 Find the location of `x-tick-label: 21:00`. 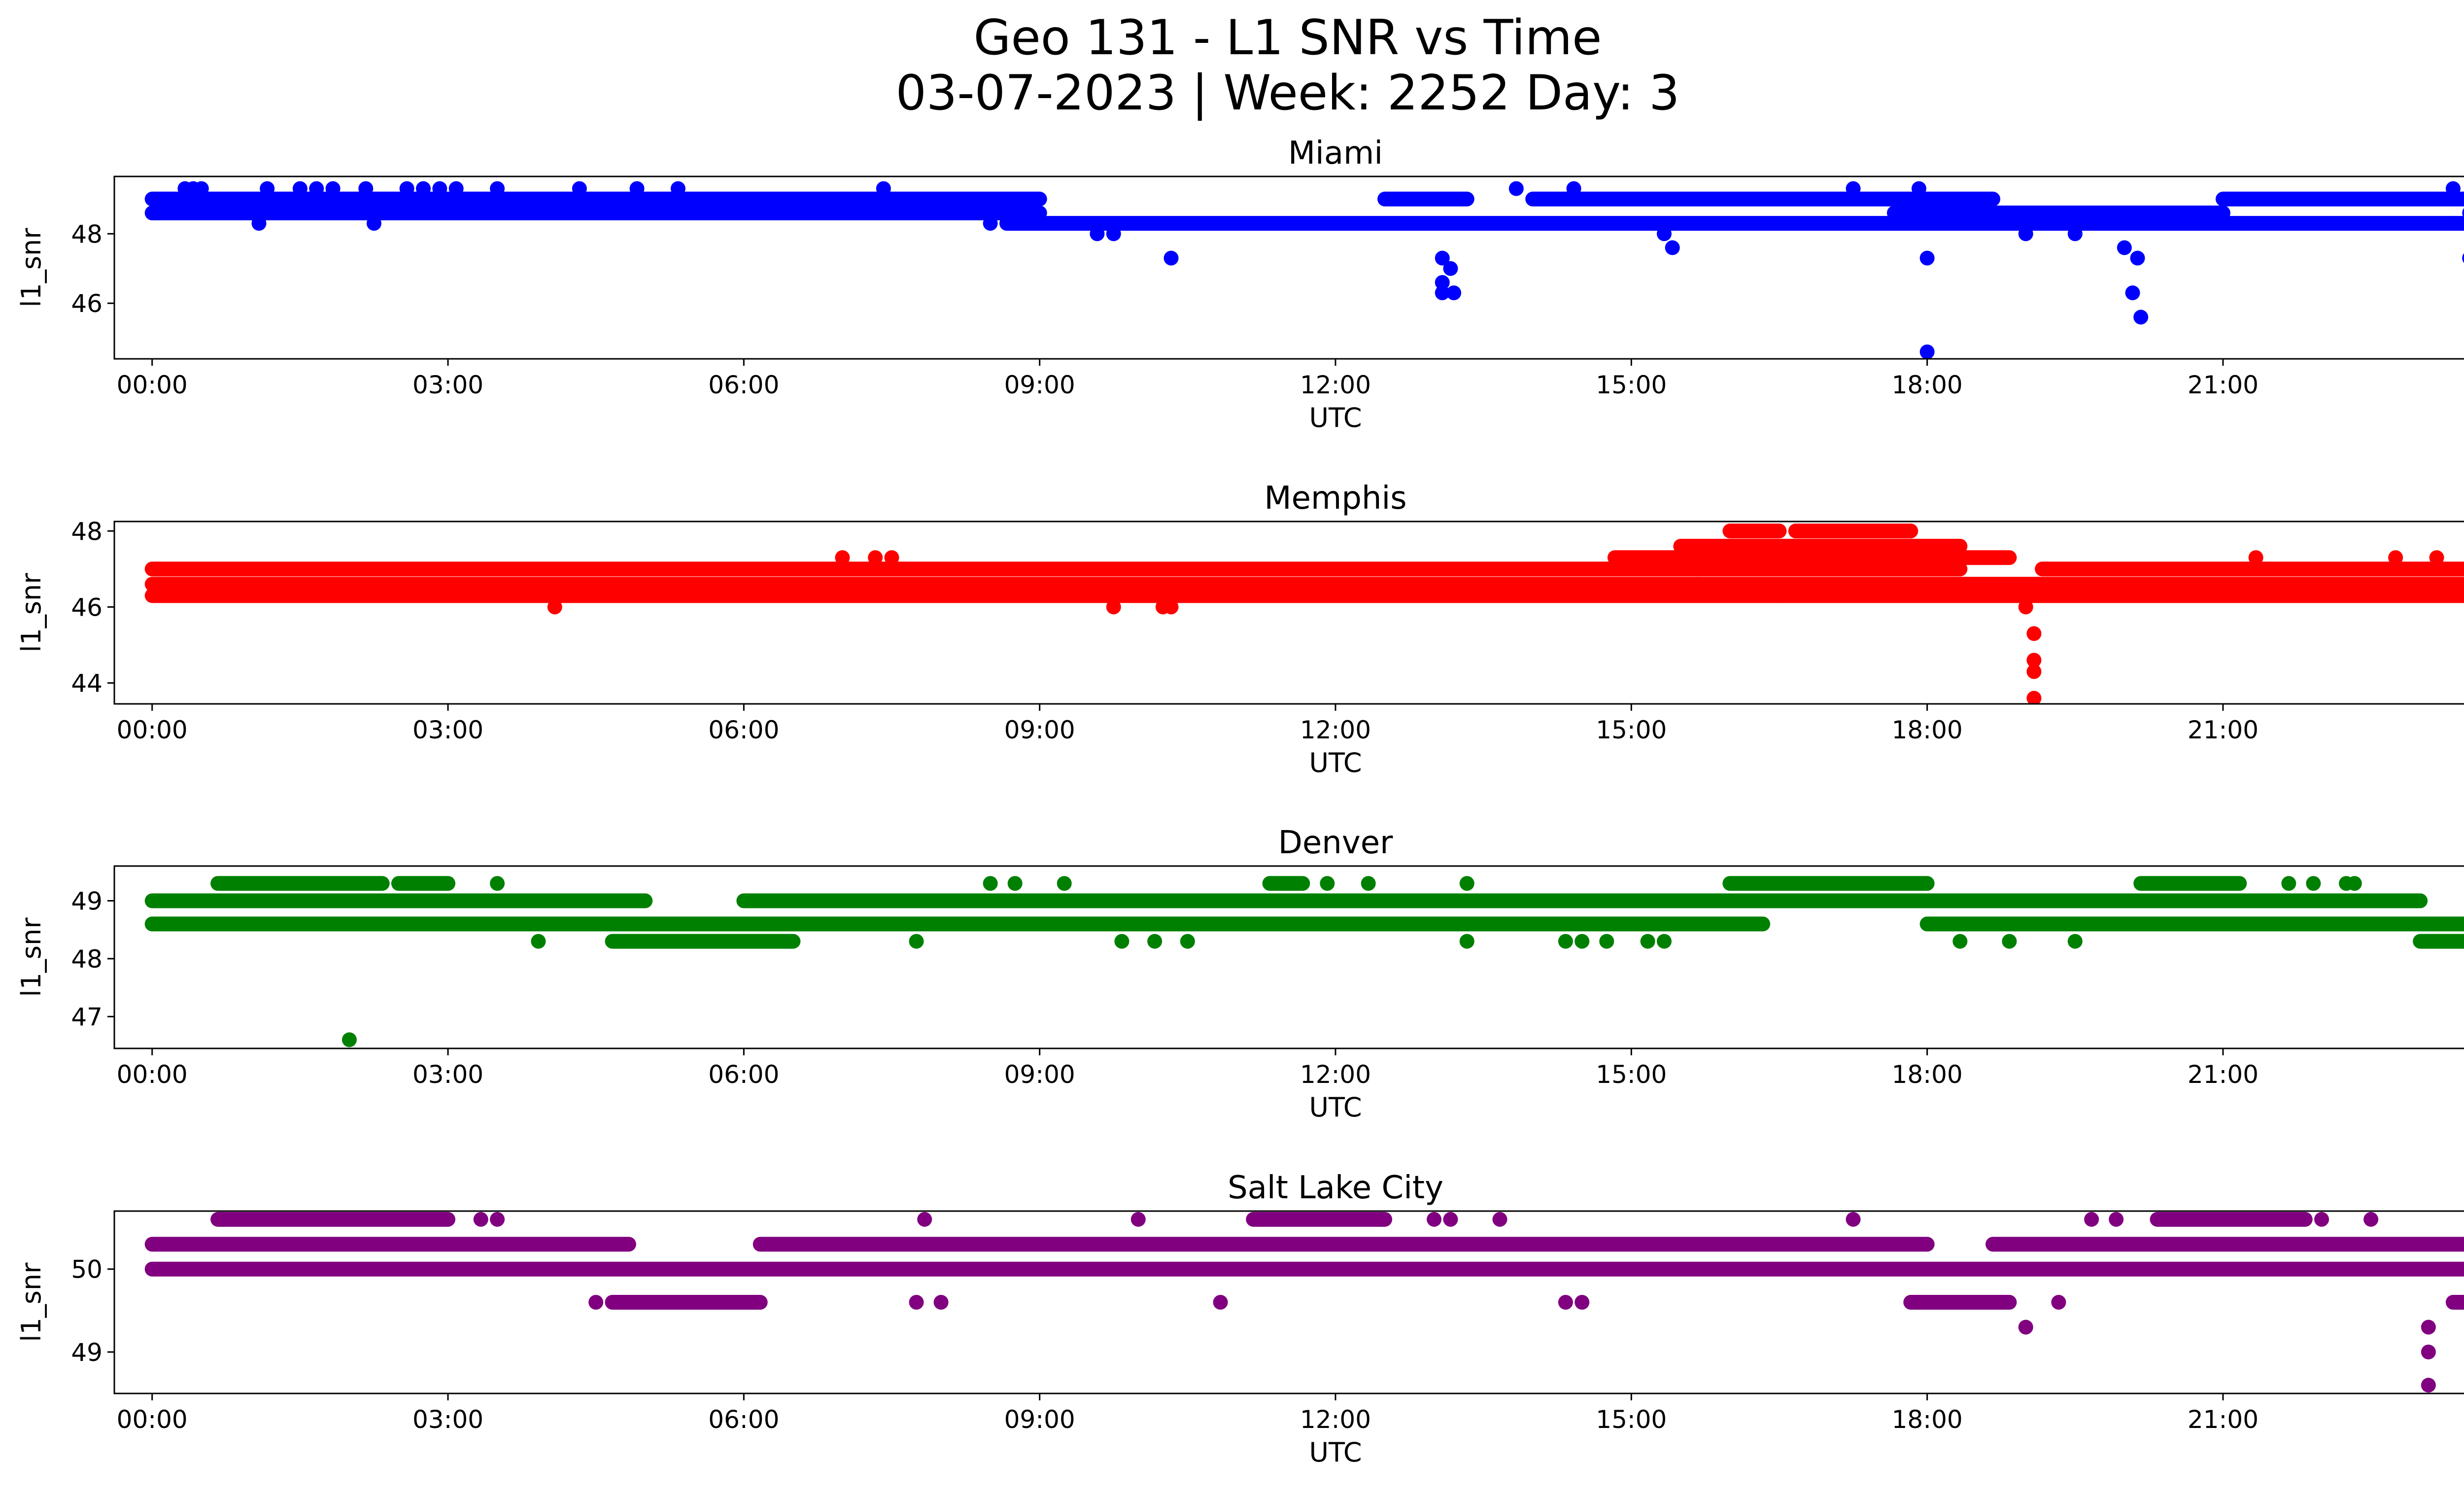

x-tick-label: 21:00 is located at coordinates (2223, 1419).